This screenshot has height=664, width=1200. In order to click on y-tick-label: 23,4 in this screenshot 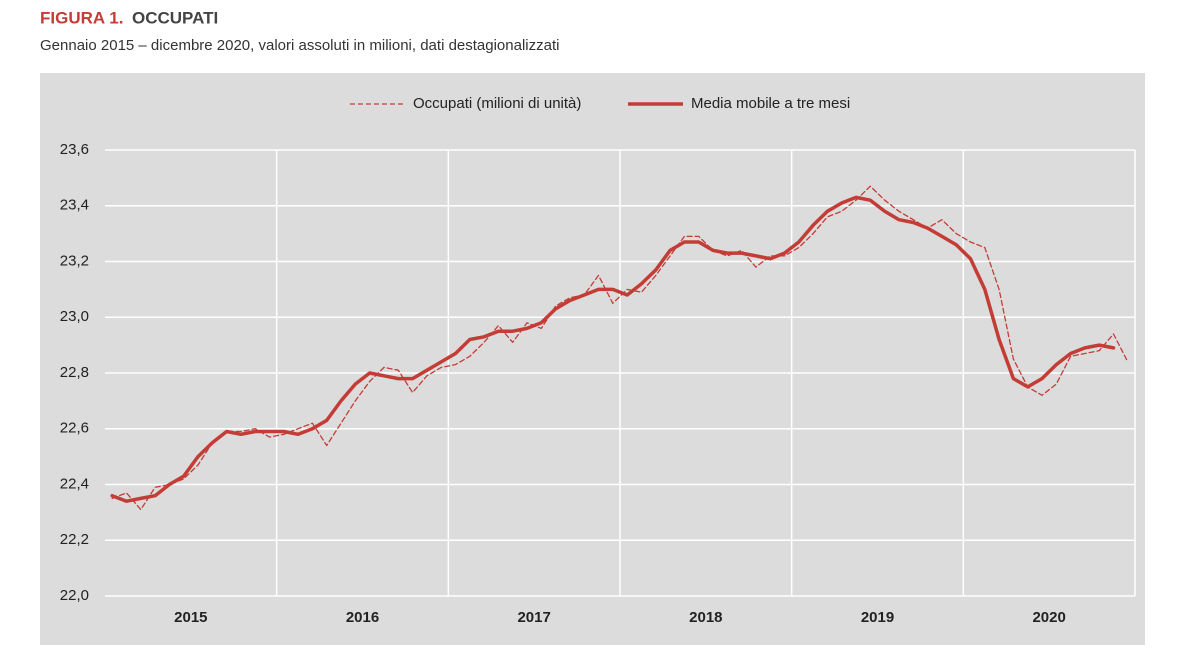, I will do `click(74, 205)`.